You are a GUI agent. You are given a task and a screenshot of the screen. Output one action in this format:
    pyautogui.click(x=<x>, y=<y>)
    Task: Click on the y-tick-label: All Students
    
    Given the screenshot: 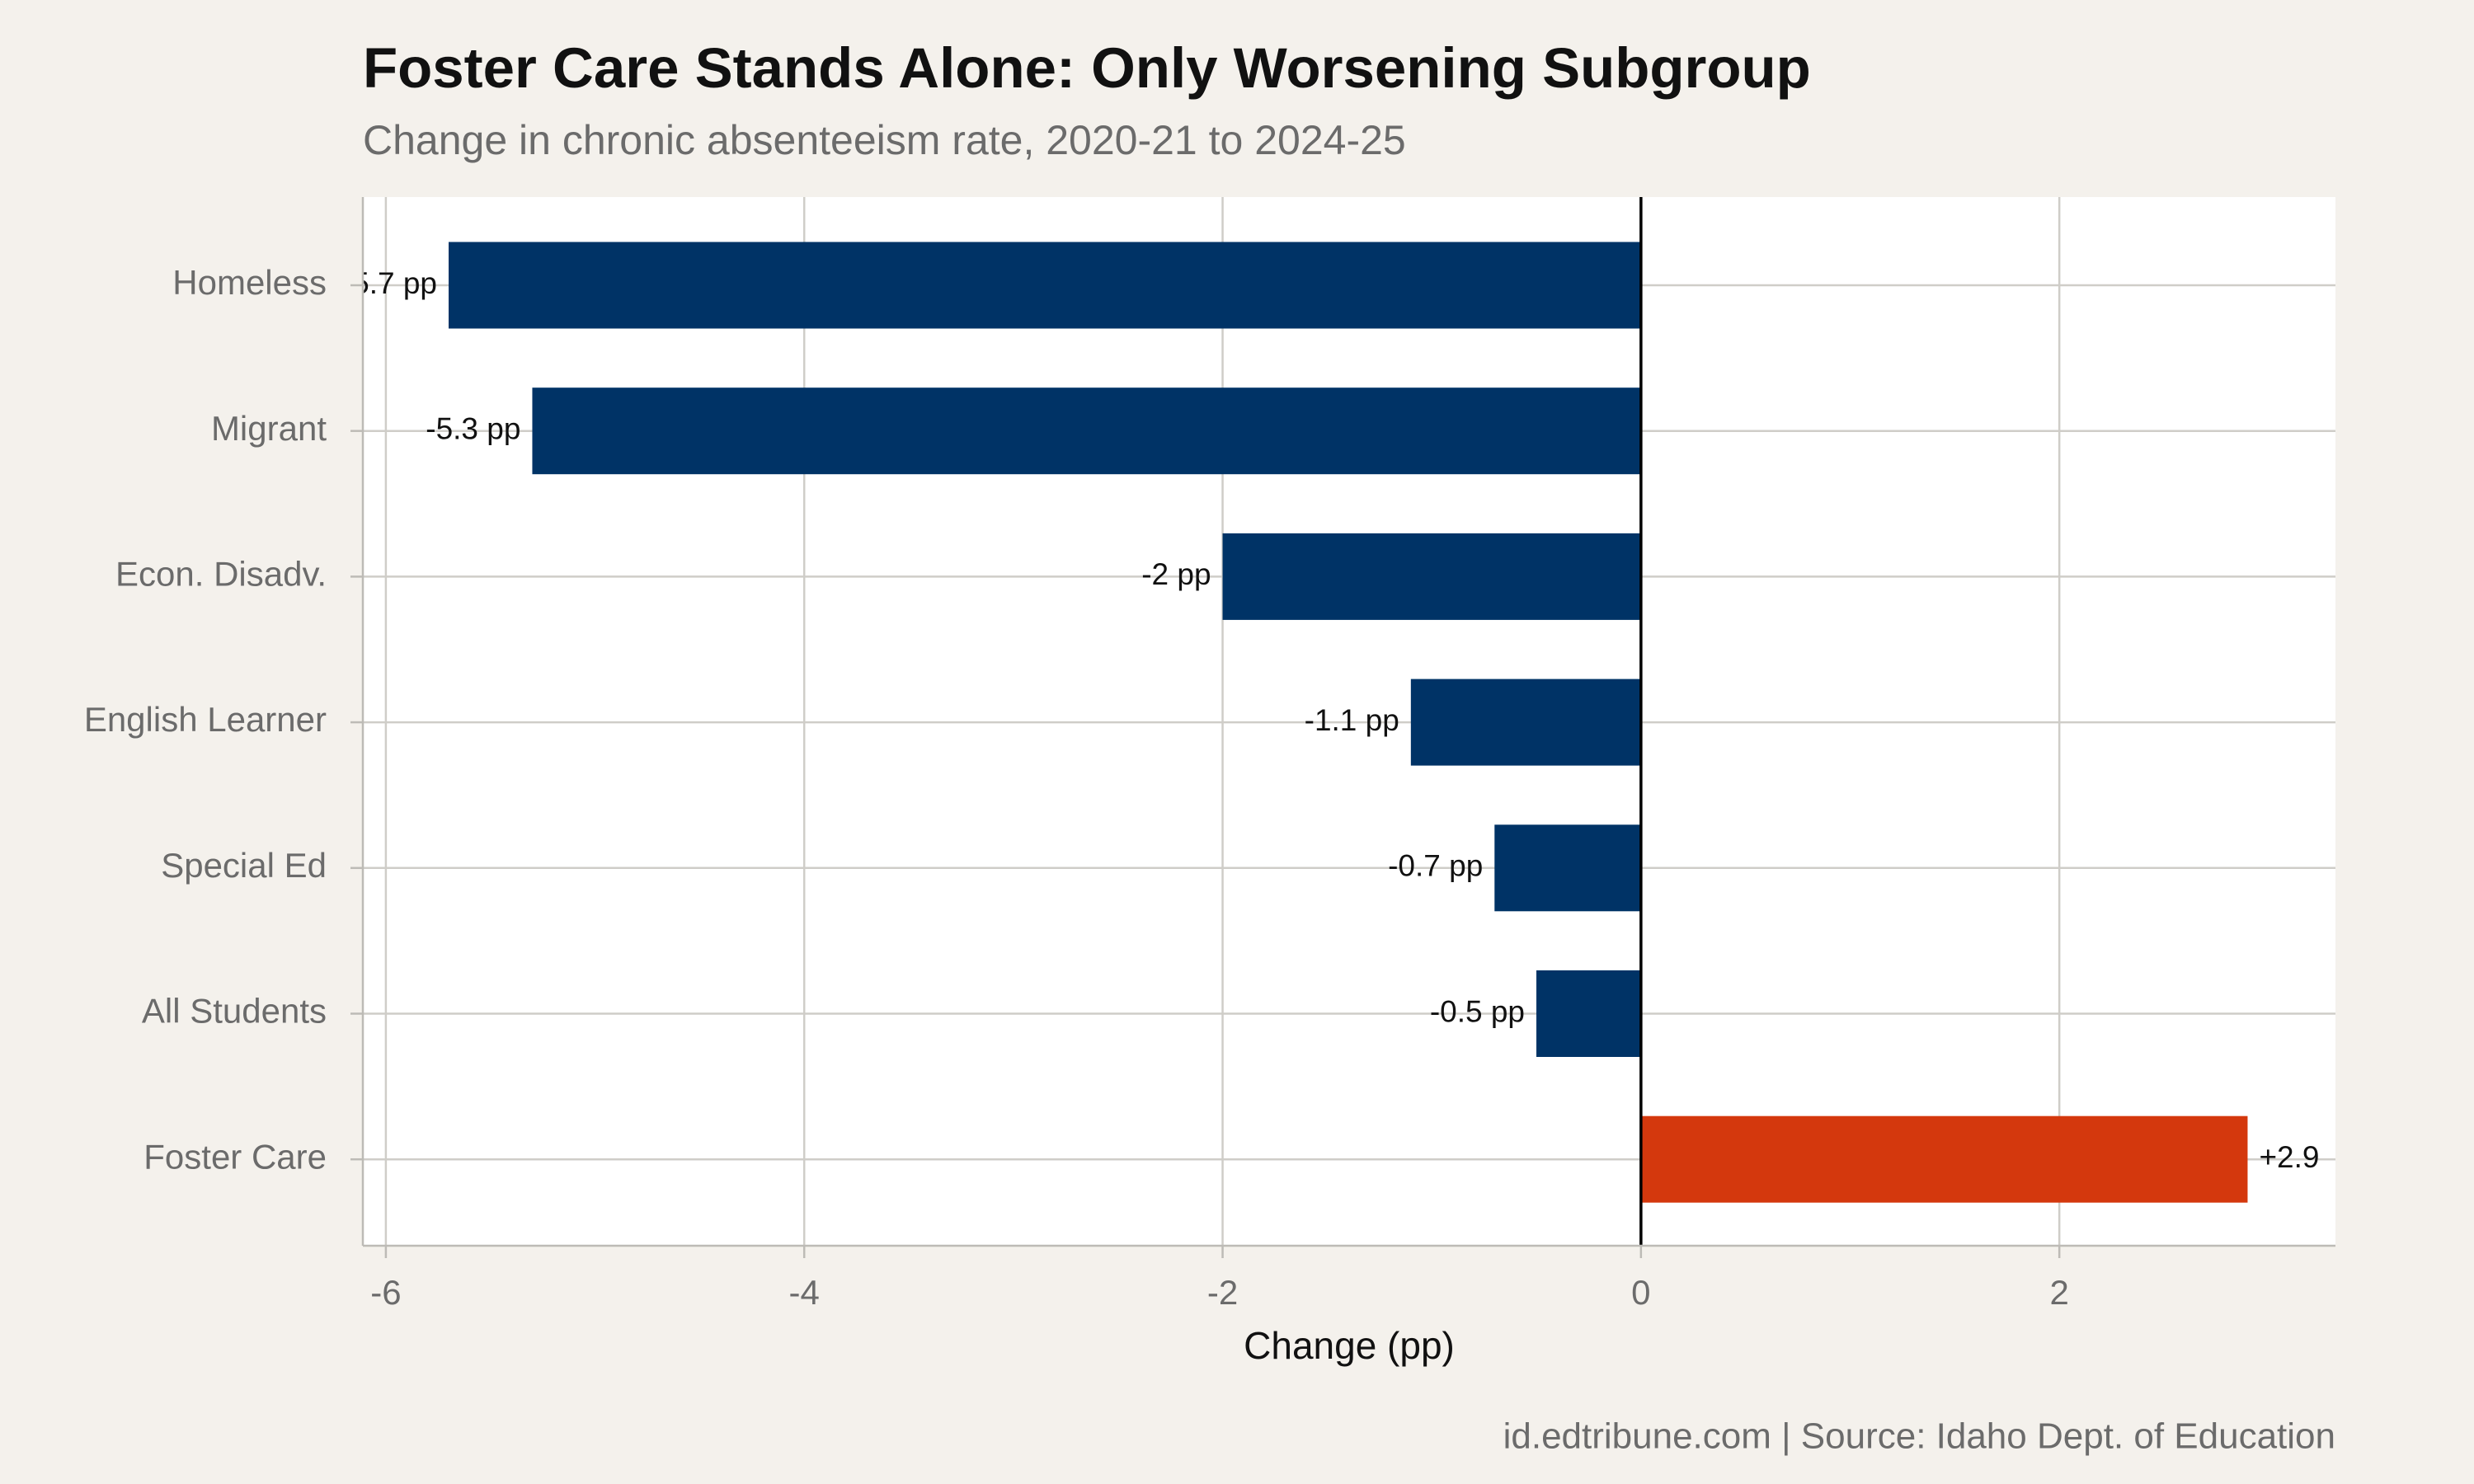 What is the action you would take?
    pyautogui.click(x=234, y=1011)
    